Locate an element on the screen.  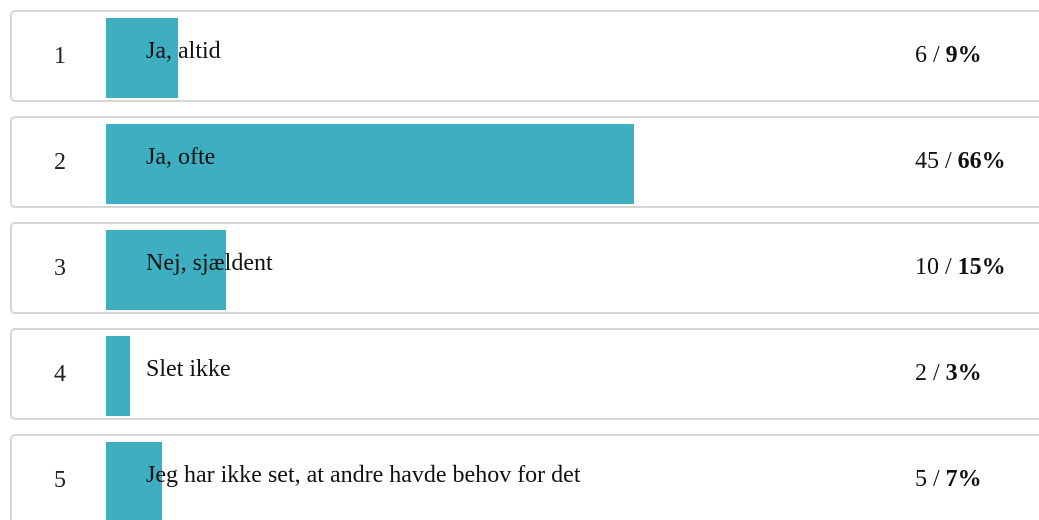
count-label: 6 / is located at coordinates (927, 55).